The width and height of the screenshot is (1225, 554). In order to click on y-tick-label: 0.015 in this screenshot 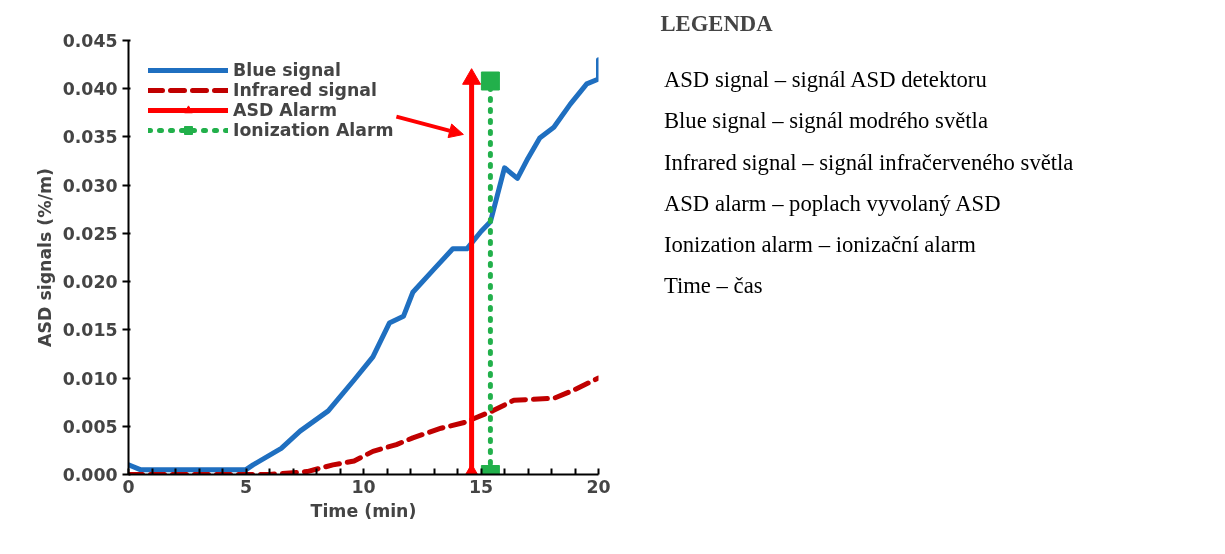, I will do `click(90, 330)`.